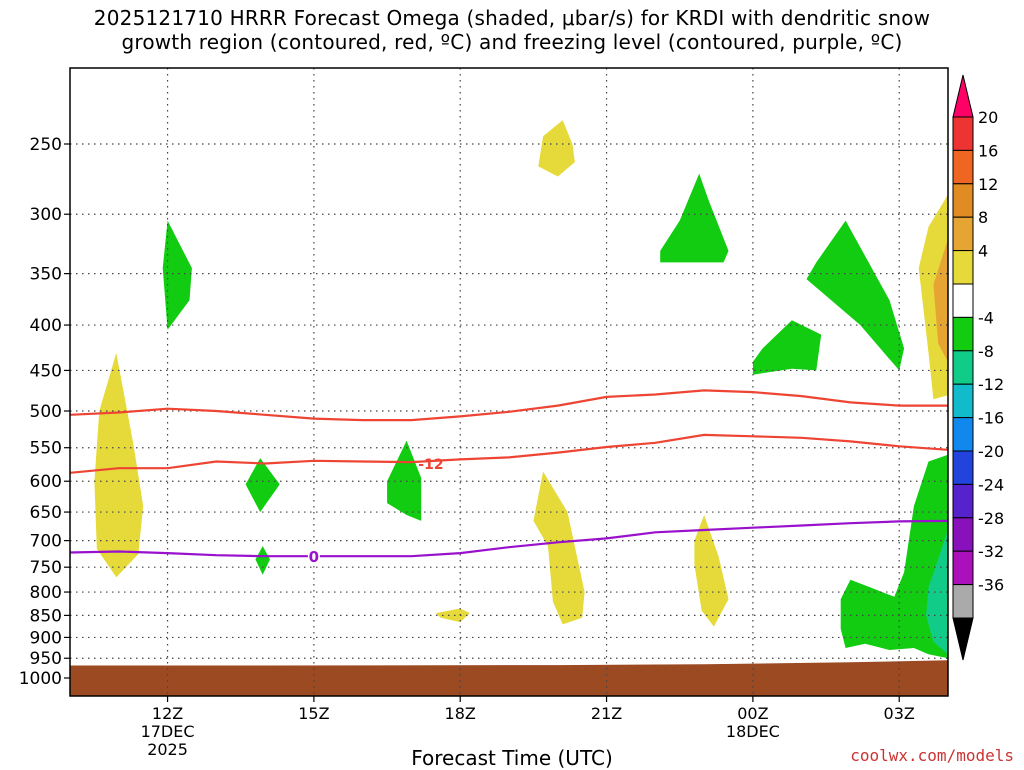 Image resolution: width=1024 pixels, height=770 pixels. Describe the element at coordinates (46, 638) in the screenshot. I see `y-tick-label-900: 900` at that location.